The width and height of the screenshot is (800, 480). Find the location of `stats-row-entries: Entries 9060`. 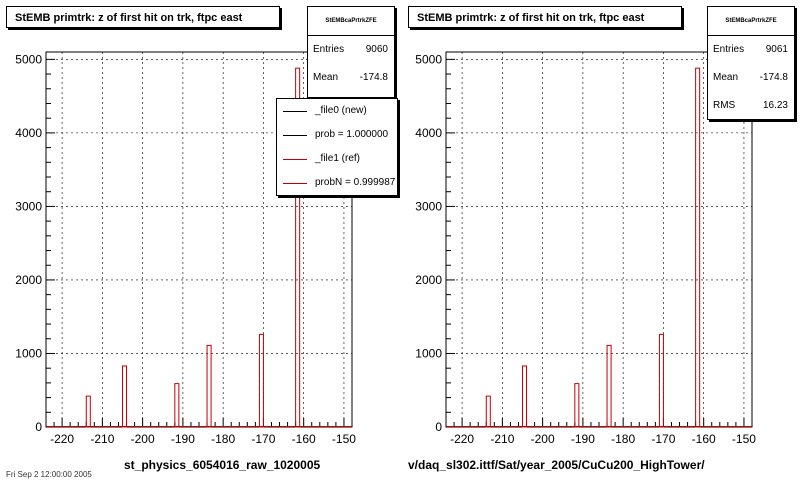

stats-row-entries: Entries 9060 is located at coordinates (351, 50).